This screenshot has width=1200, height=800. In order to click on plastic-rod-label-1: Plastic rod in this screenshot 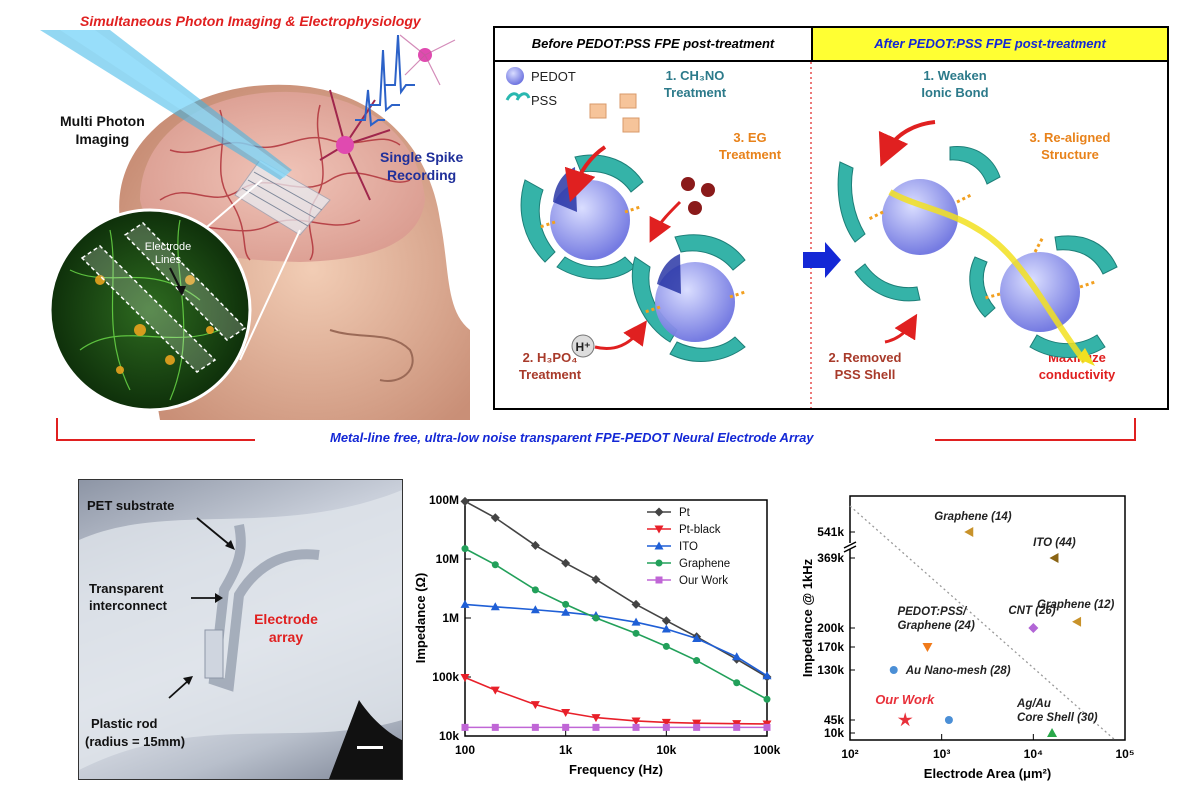, I will do `click(124, 723)`.